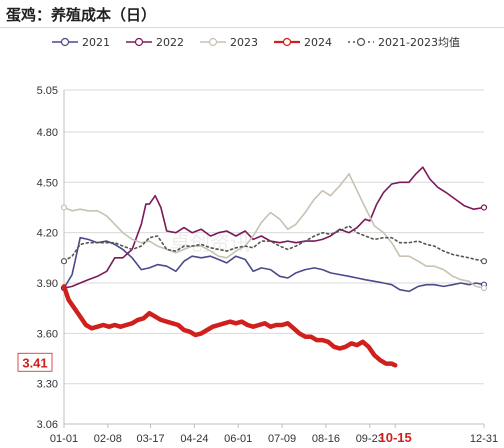 The image size is (504, 448). I want to click on last-value-box, so click(35, 362).